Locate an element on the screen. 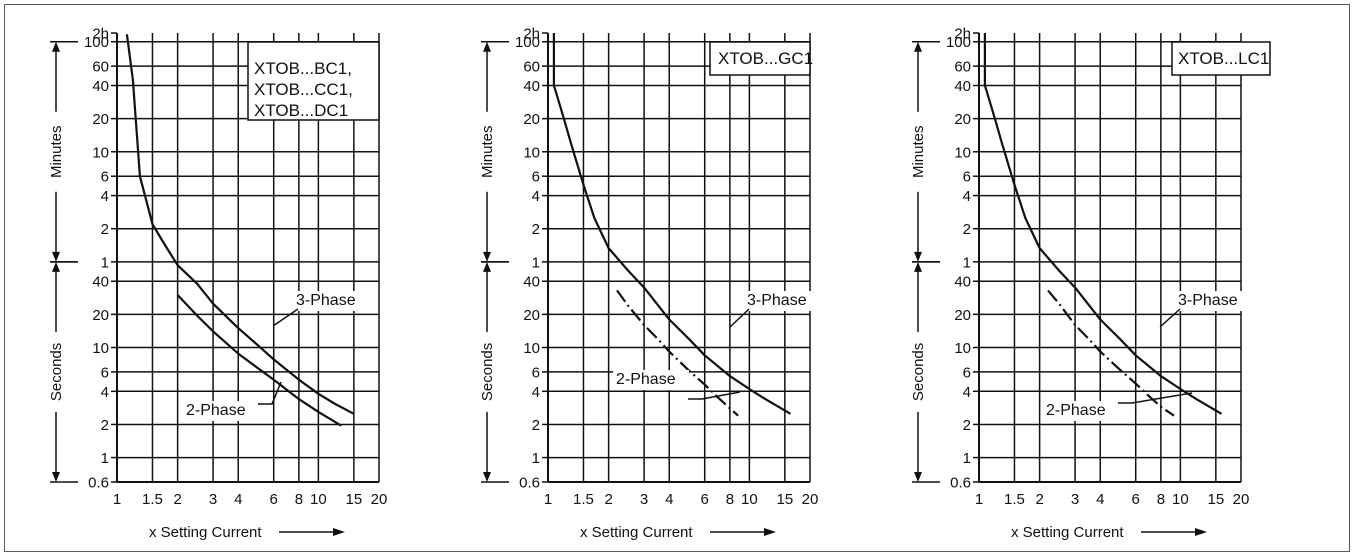  two-phase-label: 2-Phase is located at coordinates (646, 379).